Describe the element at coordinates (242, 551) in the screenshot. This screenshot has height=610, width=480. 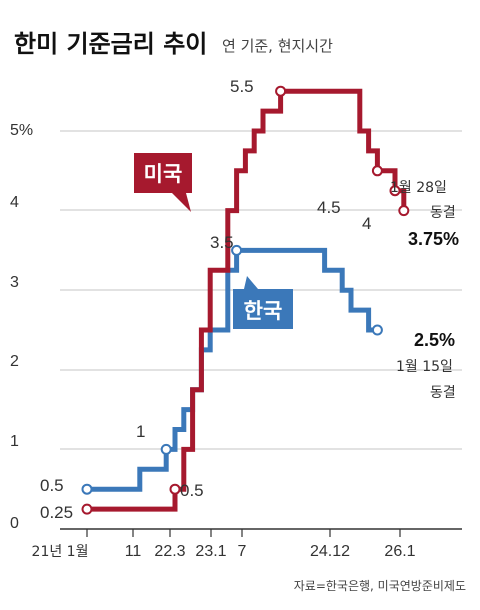
I see `x-tick-label: 7` at that location.